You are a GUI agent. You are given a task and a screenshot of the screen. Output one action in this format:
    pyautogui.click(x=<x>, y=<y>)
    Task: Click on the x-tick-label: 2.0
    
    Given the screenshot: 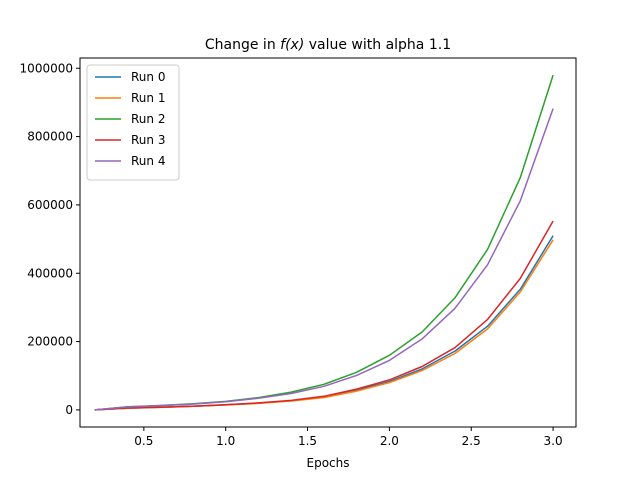 What is the action you would take?
    pyautogui.click(x=389, y=441)
    